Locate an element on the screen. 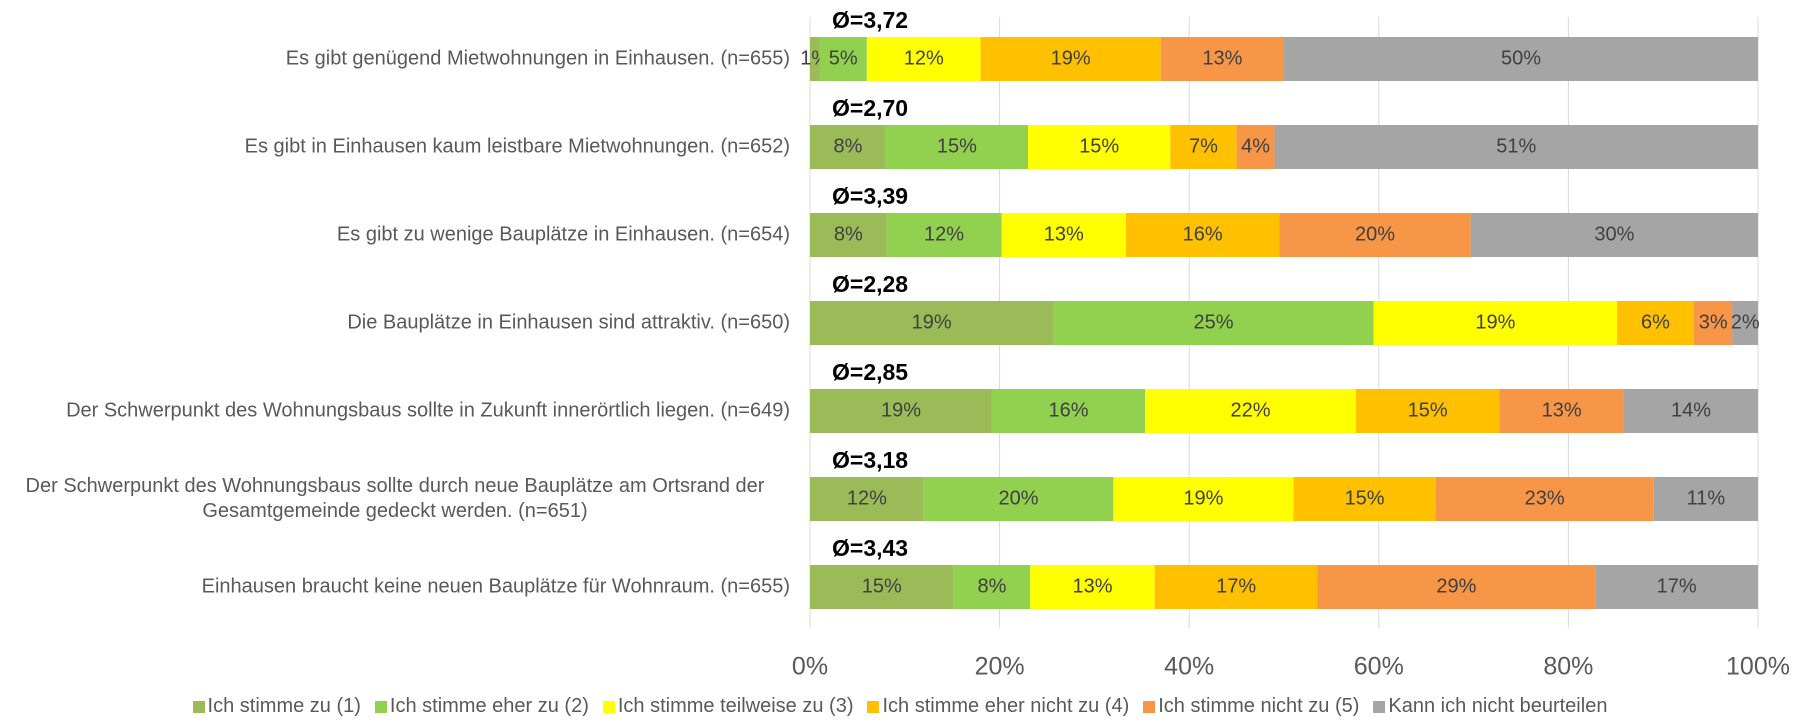 Image resolution: width=1800 pixels, height=725 pixels. legend-item: Ich stimme zu (1) is located at coordinates (276, 706).